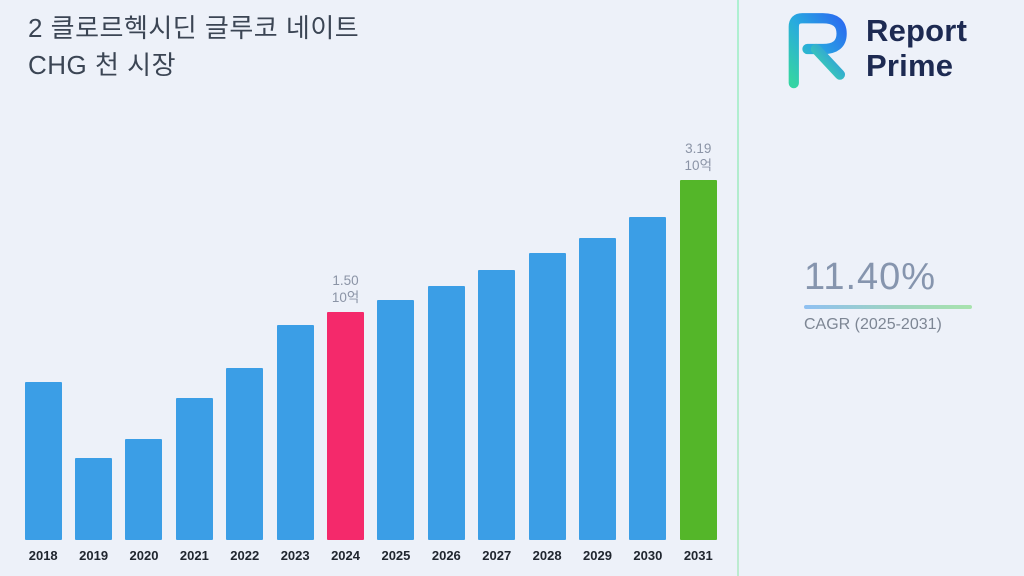  I want to click on bar-2018, so click(43, 461).